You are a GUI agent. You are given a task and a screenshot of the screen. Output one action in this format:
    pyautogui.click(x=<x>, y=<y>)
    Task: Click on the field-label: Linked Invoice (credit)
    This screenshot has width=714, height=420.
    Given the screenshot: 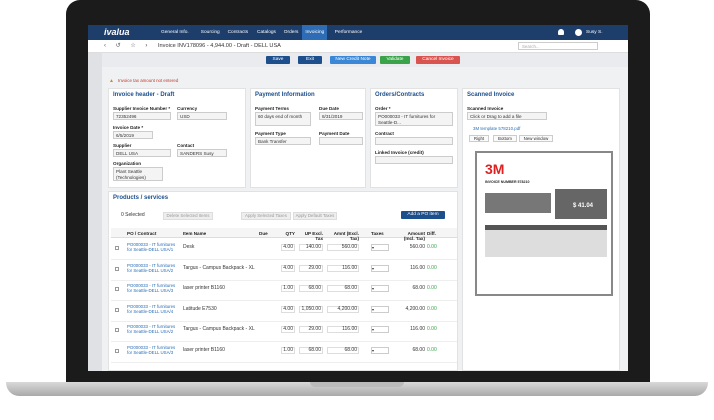 What is the action you would take?
    pyautogui.click(x=399, y=152)
    